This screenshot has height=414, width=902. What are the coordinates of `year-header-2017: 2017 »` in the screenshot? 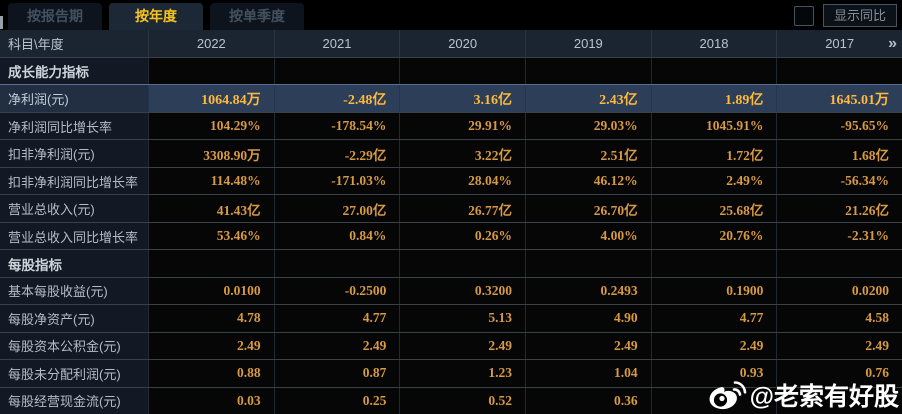 It's located at (839, 43).